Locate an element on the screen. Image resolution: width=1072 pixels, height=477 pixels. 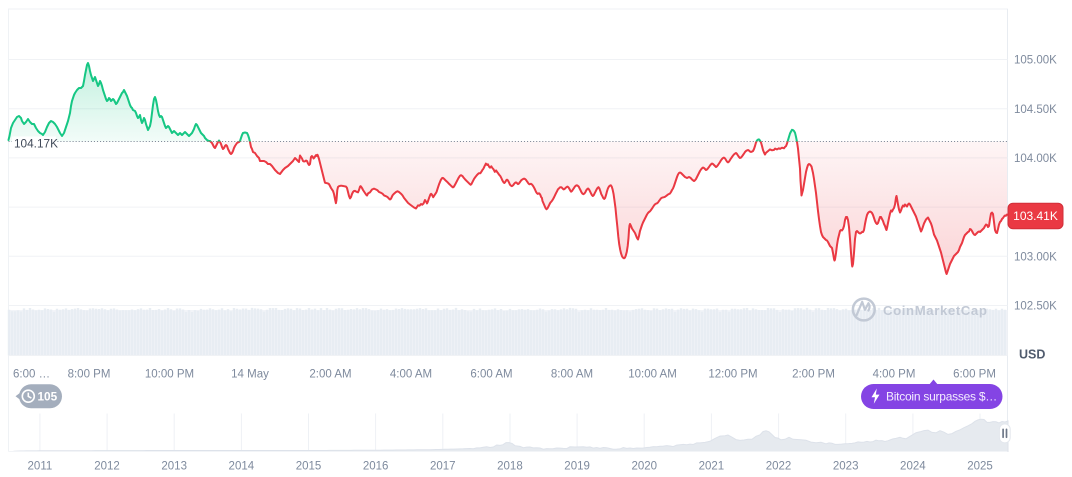
svg-text: 10:00 PM is located at coordinates (169, 374).